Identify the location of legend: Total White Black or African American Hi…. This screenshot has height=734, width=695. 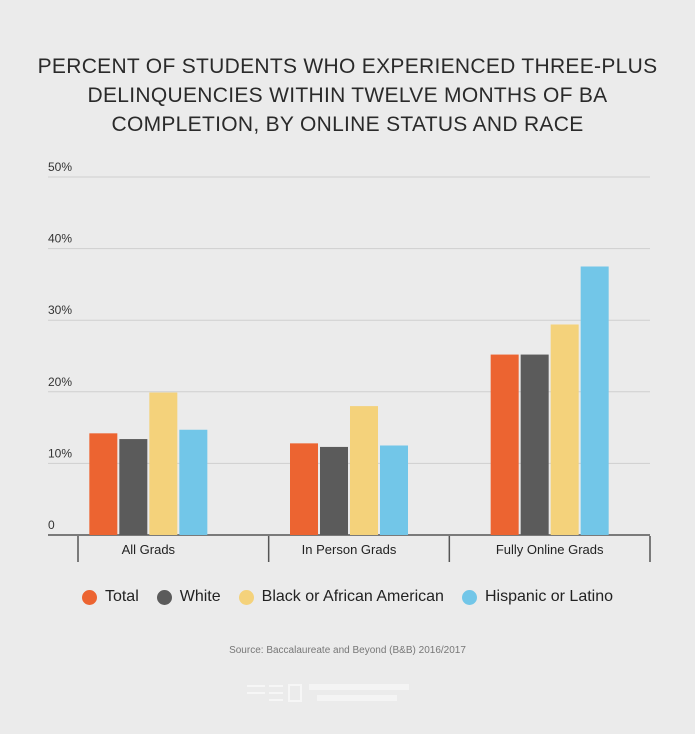
(347, 597).